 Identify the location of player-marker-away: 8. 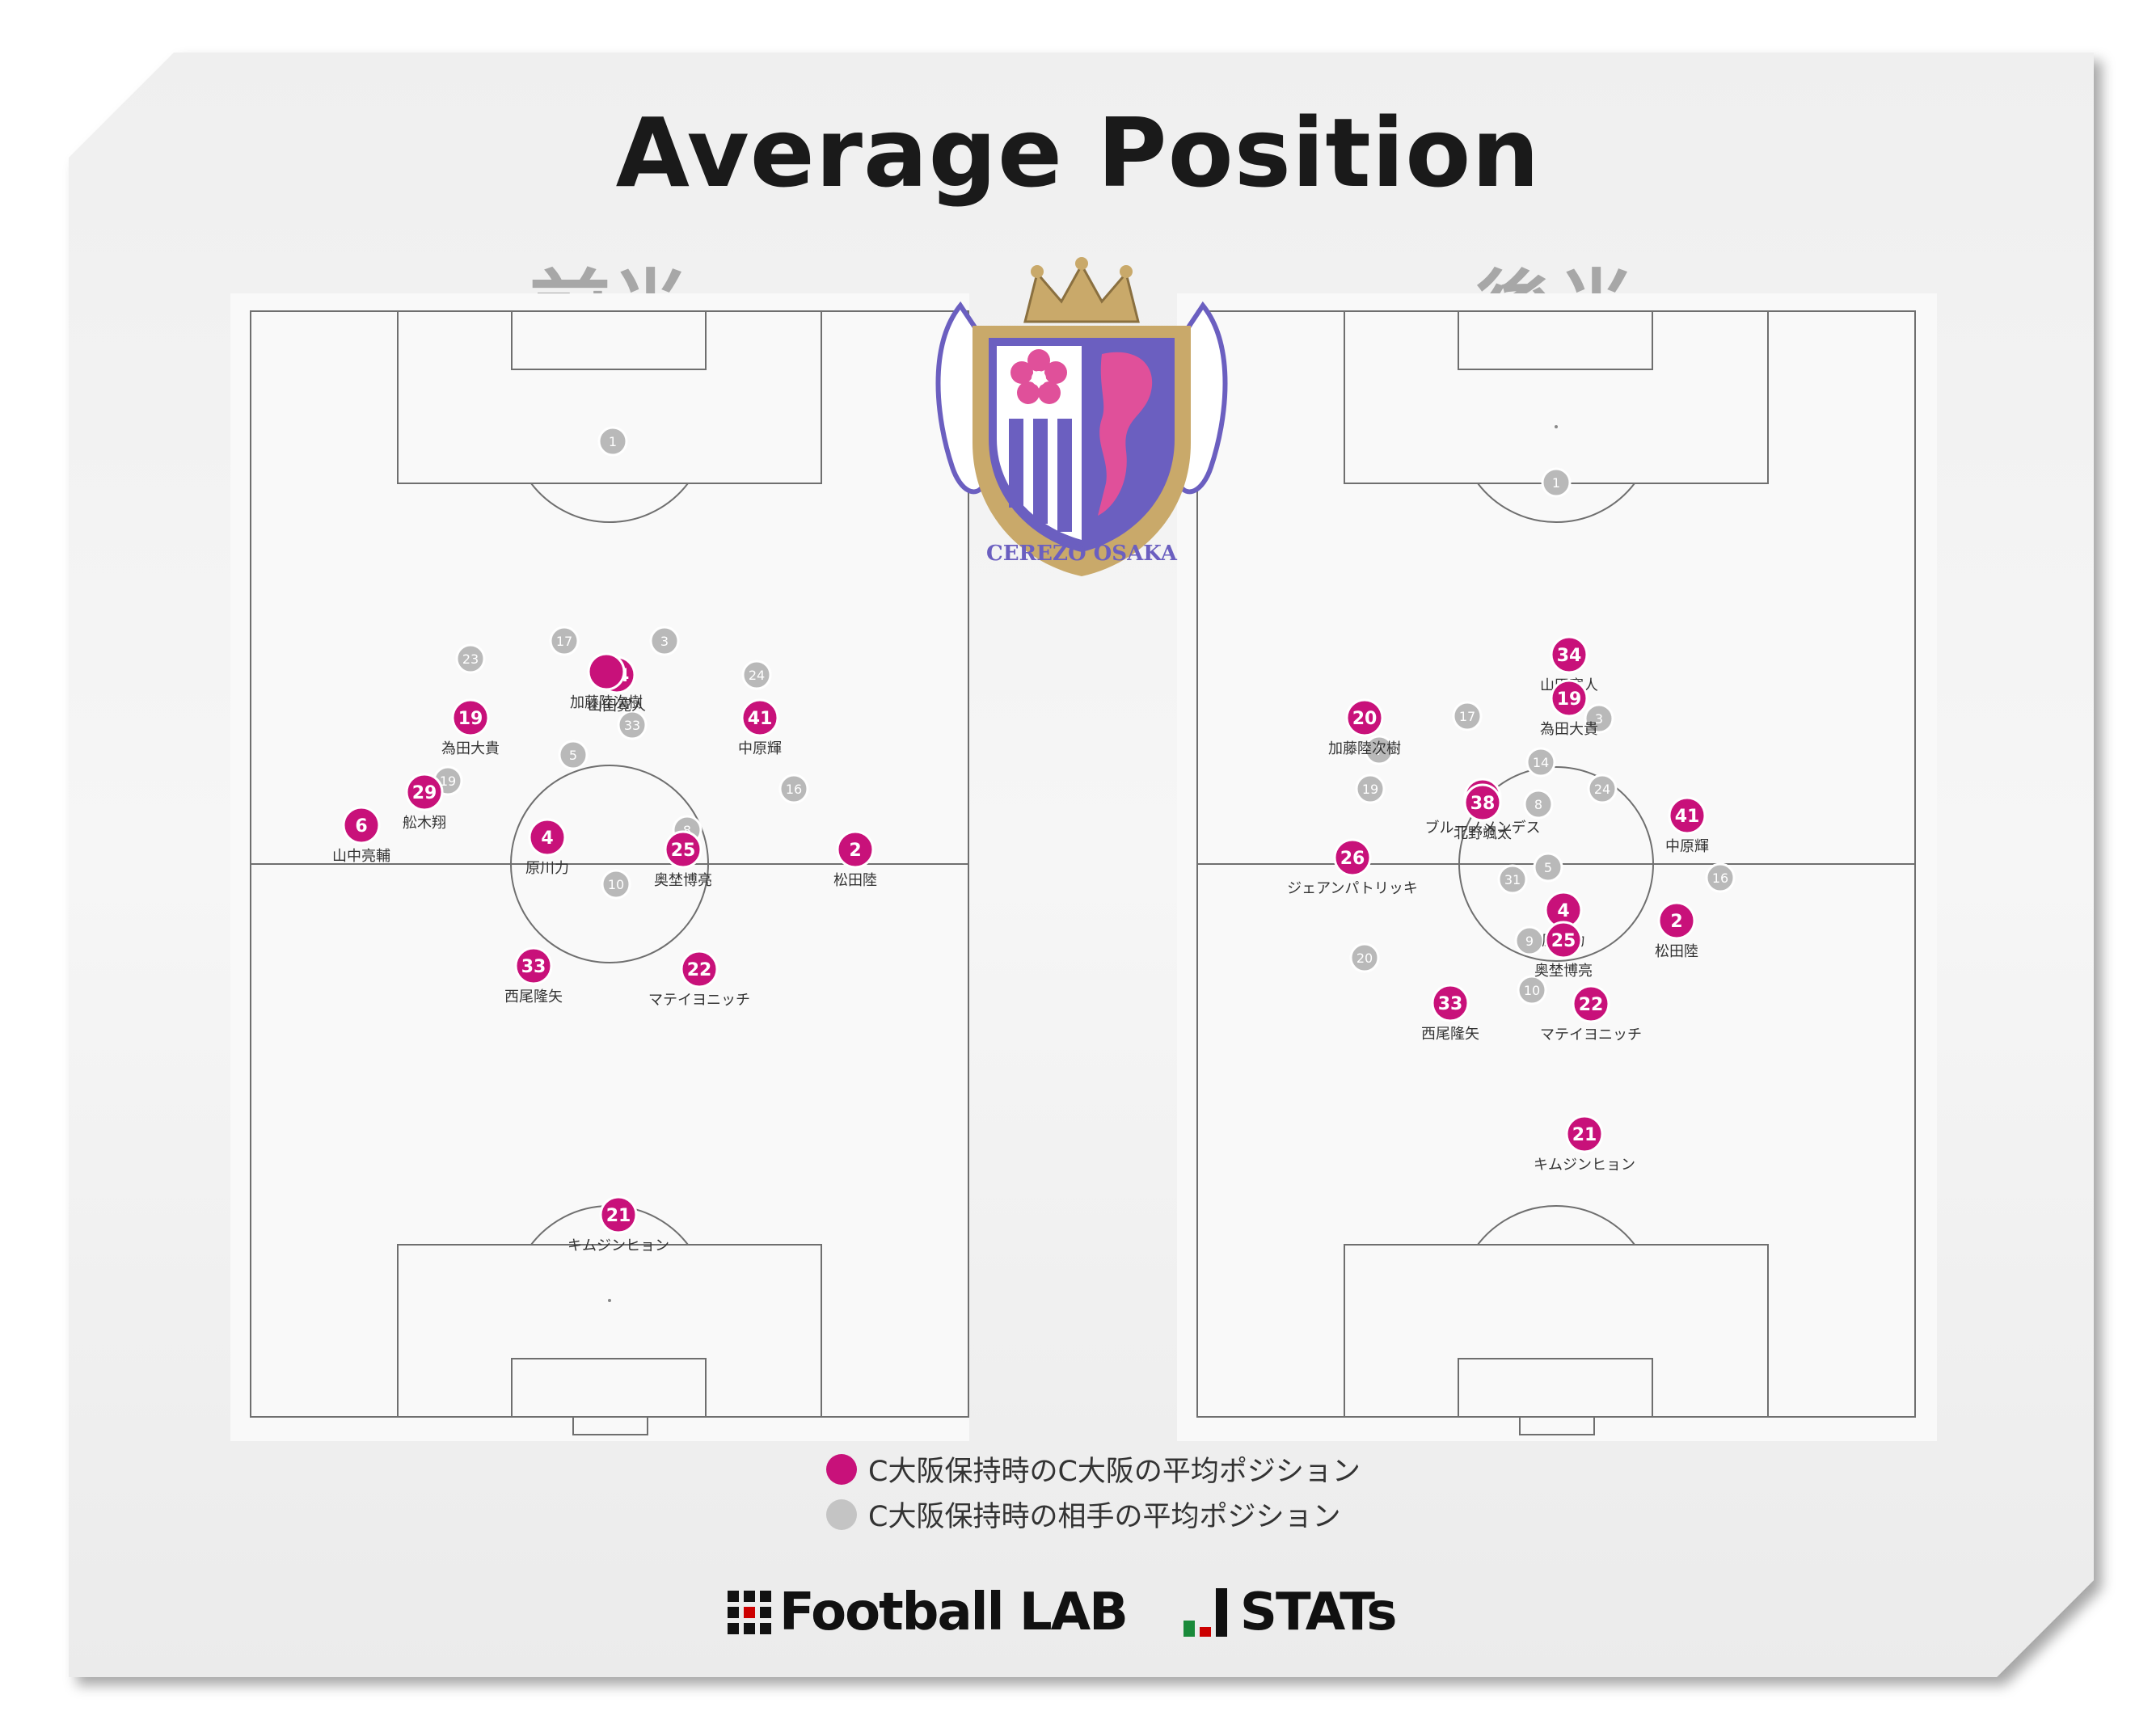
(1539, 804).